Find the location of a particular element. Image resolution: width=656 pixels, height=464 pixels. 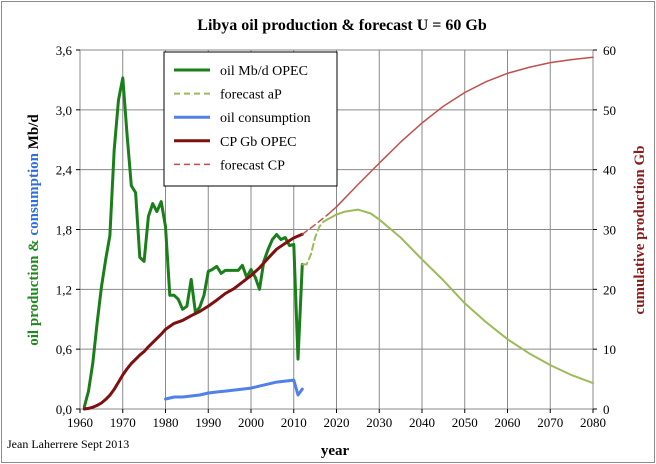

legend-label: oil consumption is located at coordinates (265, 118).